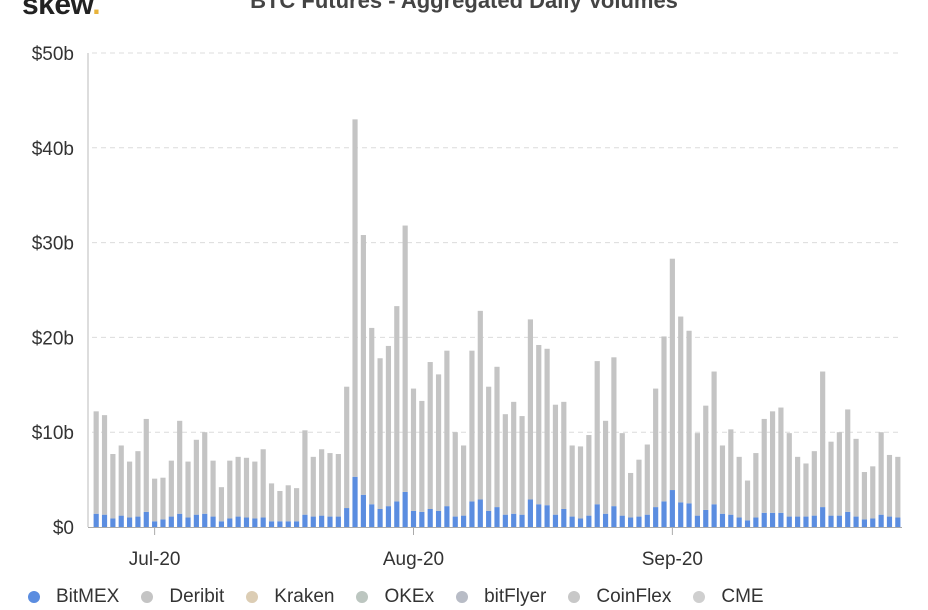 This screenshot has height=610, width=928. I want to click on y-tick-label: $50b, so click(53, 54).